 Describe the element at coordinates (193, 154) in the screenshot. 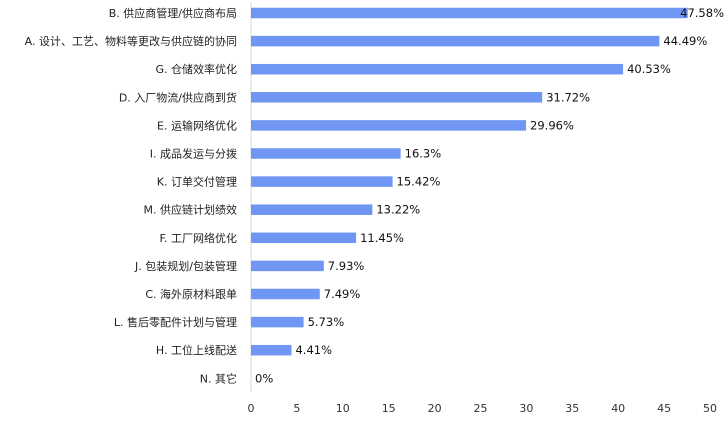

I see `category-label-5: I. 成品发运与分拨` at that location.